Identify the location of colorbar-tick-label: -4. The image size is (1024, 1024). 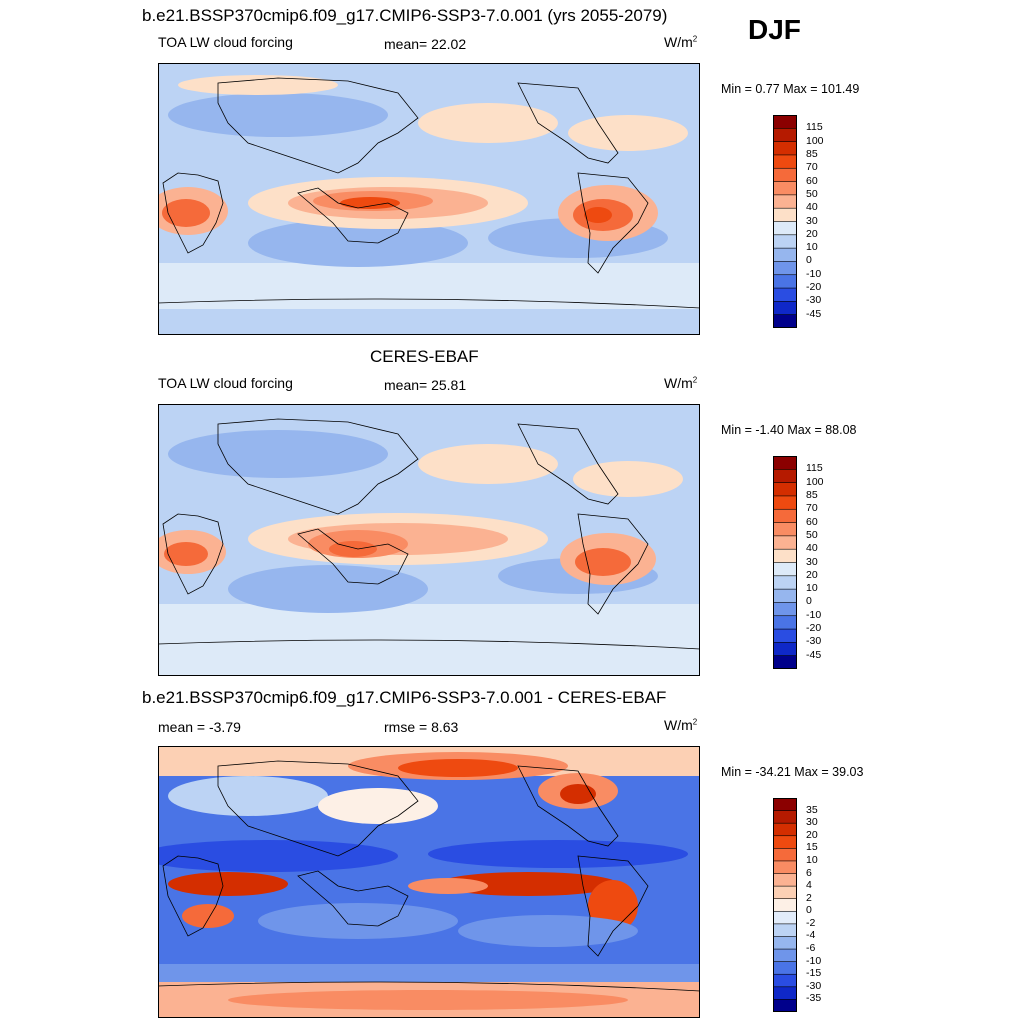
(811, 935).